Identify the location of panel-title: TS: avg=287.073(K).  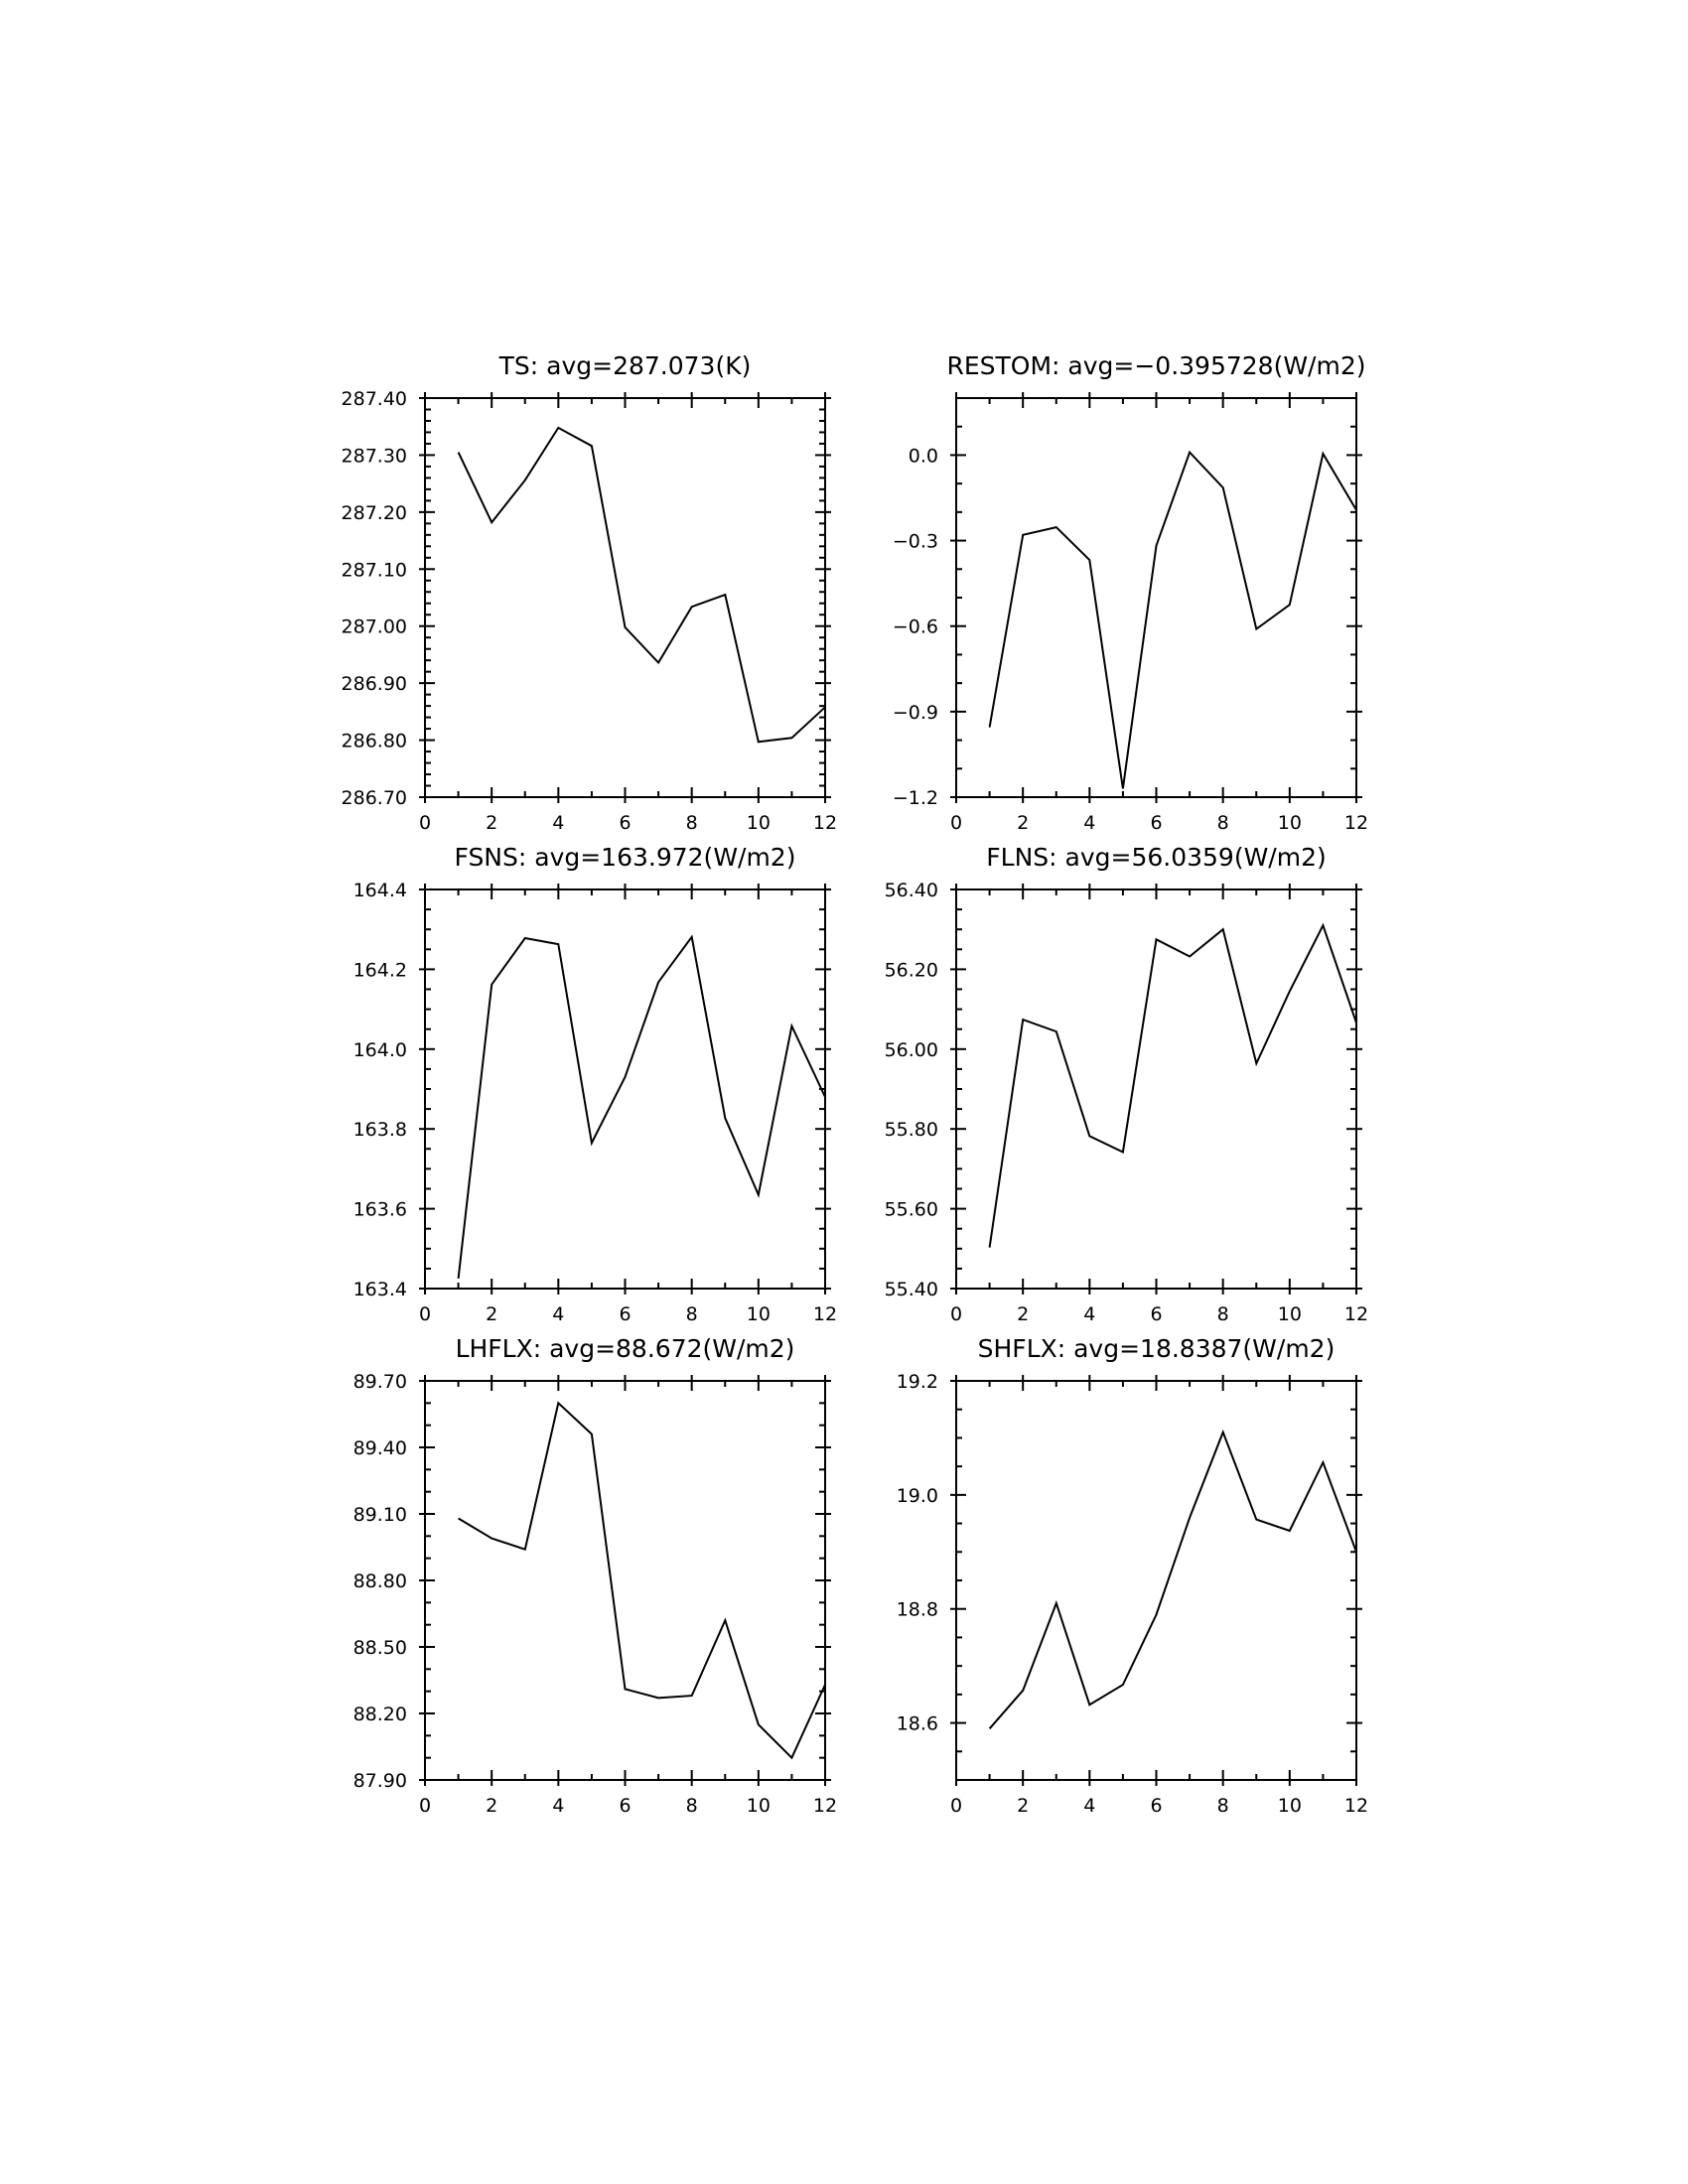
(625, 365).